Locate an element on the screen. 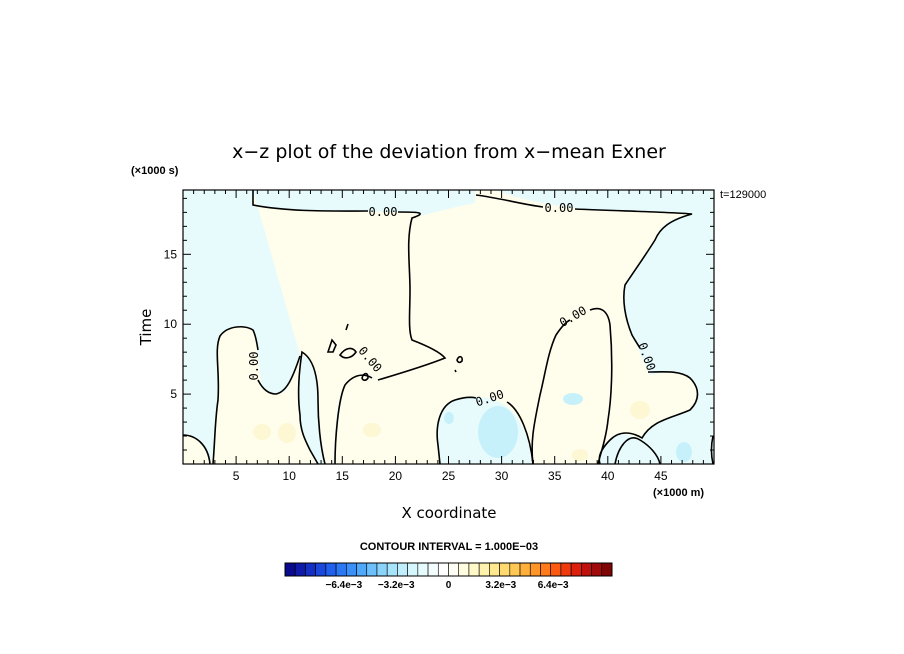  y-tick-label: 15 is located at coordinates (171, 254).